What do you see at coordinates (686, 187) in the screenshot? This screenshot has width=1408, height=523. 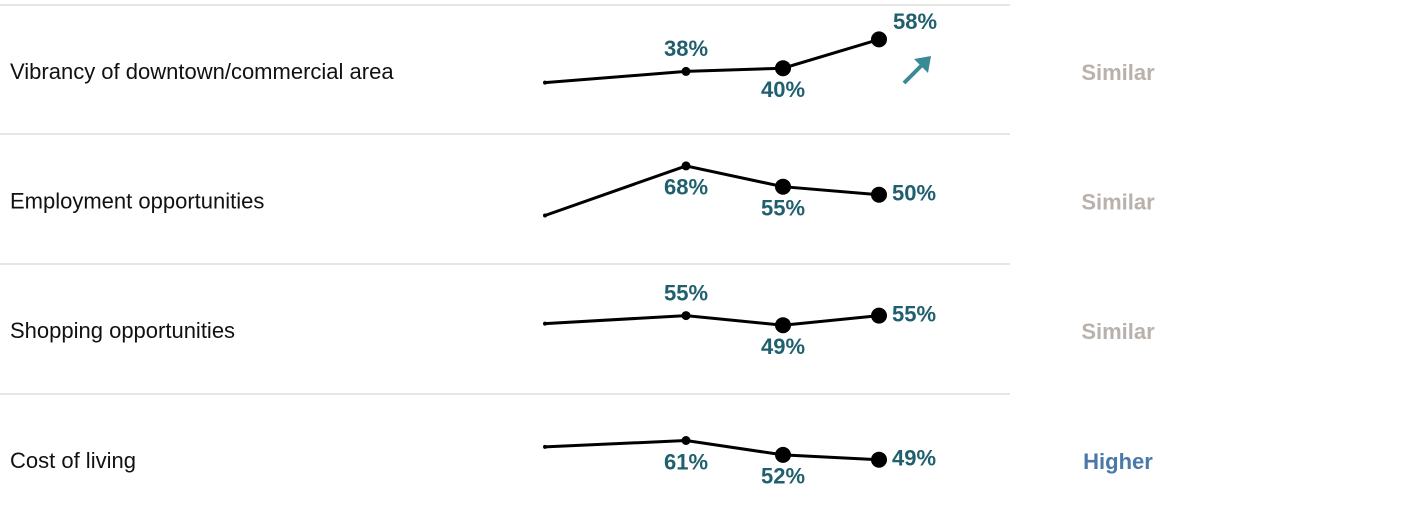 I see `value-label: 68%` at bounding box center [686, 187].